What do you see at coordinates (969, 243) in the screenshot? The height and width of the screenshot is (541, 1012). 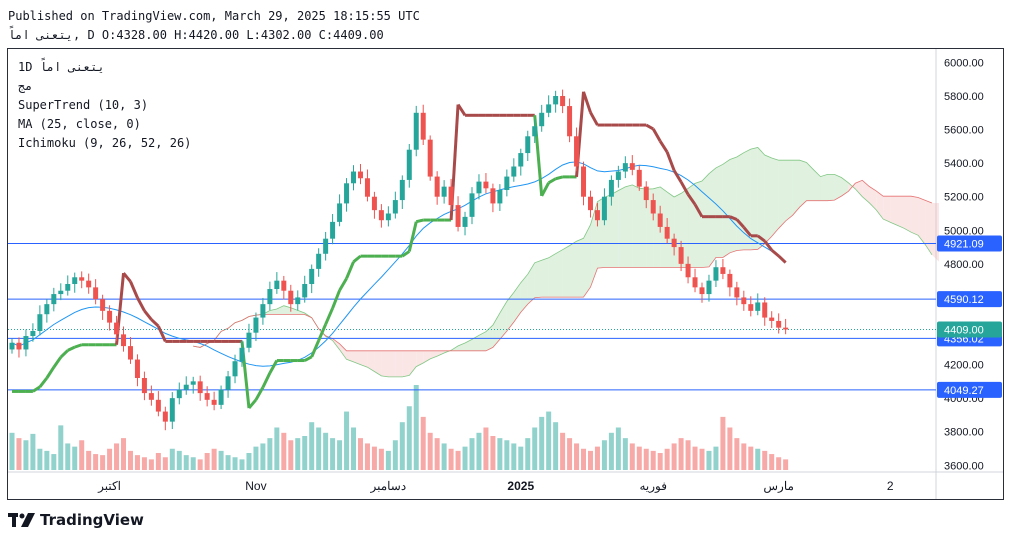 I see `level-price-label-bg` at bounding box center [969, 243].